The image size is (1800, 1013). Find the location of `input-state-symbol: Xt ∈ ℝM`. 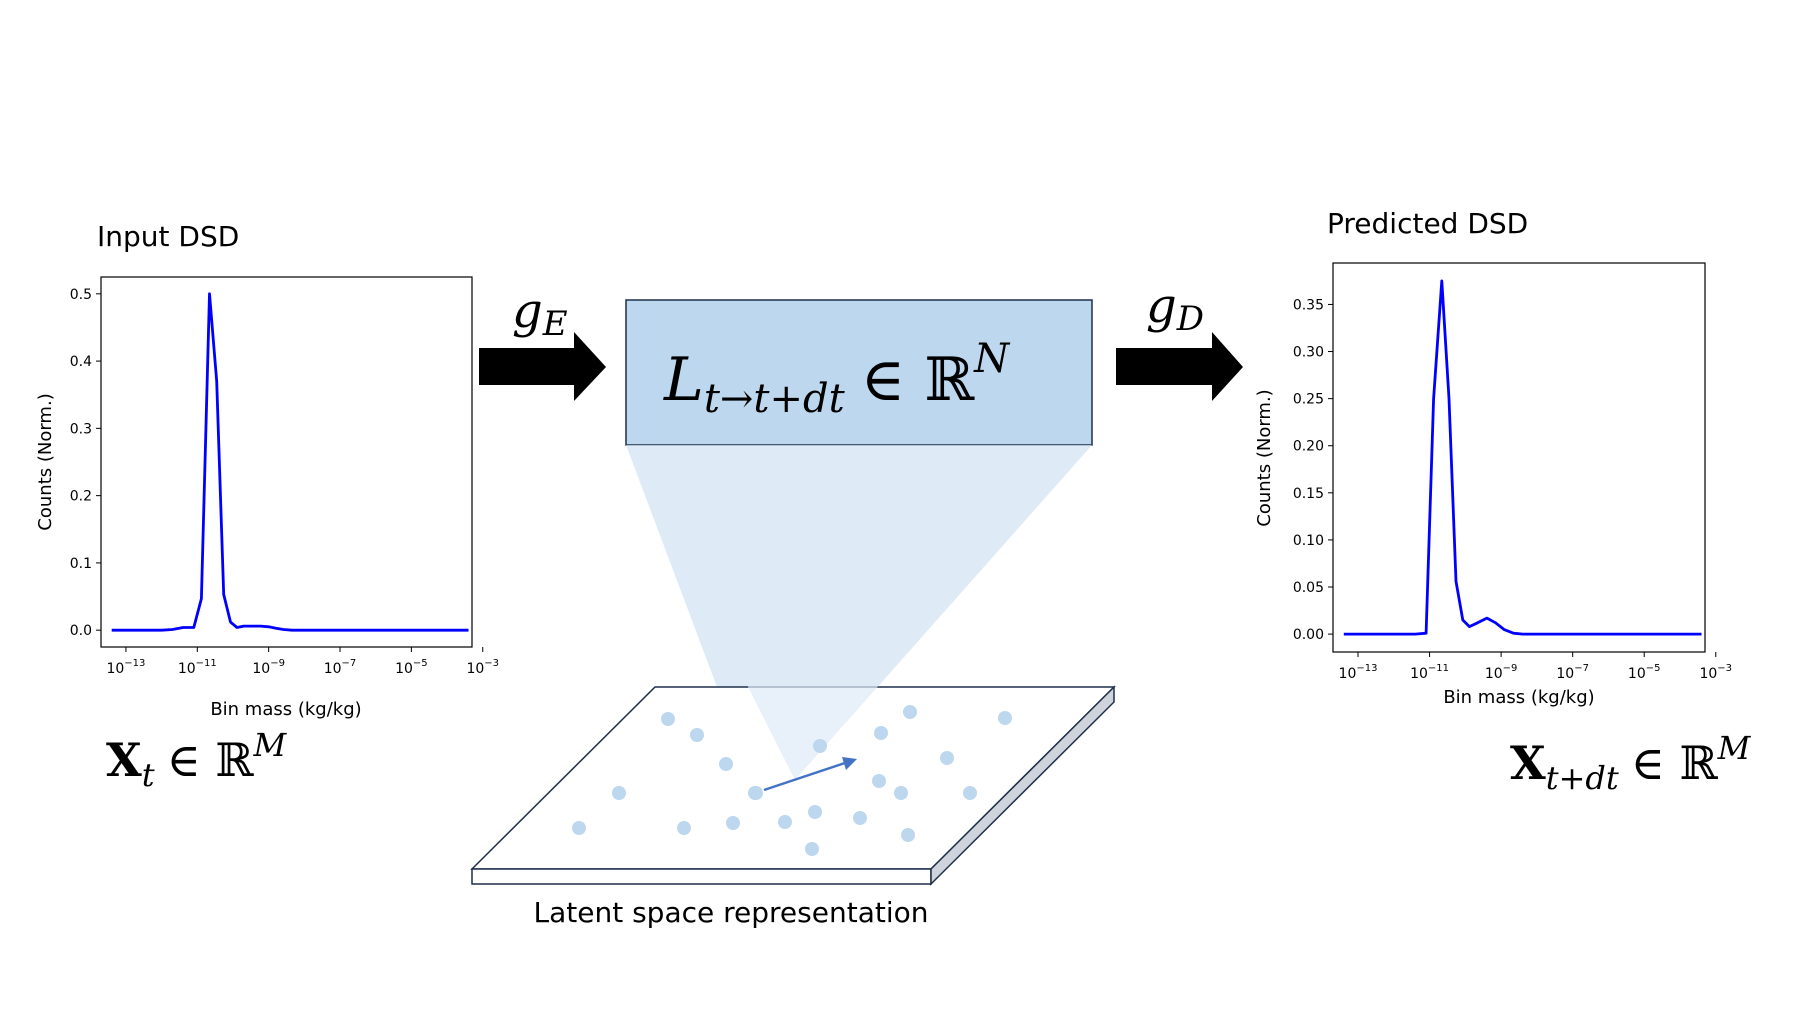

input-state-symbol: Xt ∈ ℝM is located at coordinates (196, 760).